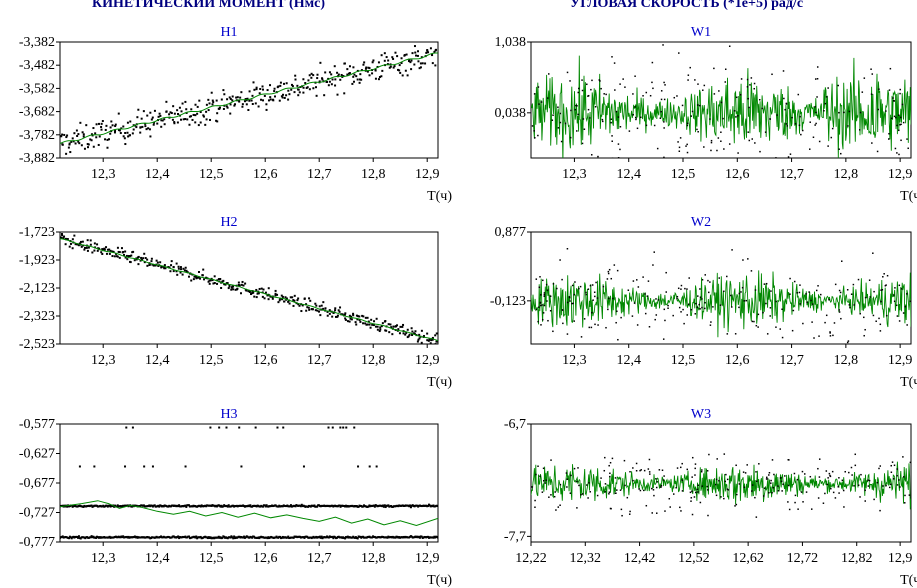 The width and height of the screenshot is (917, 588). I want to click on left-section-title: КИНЕТИЧЕСКИЙ МОМЕНТ (Нмс), so click(208, 5).